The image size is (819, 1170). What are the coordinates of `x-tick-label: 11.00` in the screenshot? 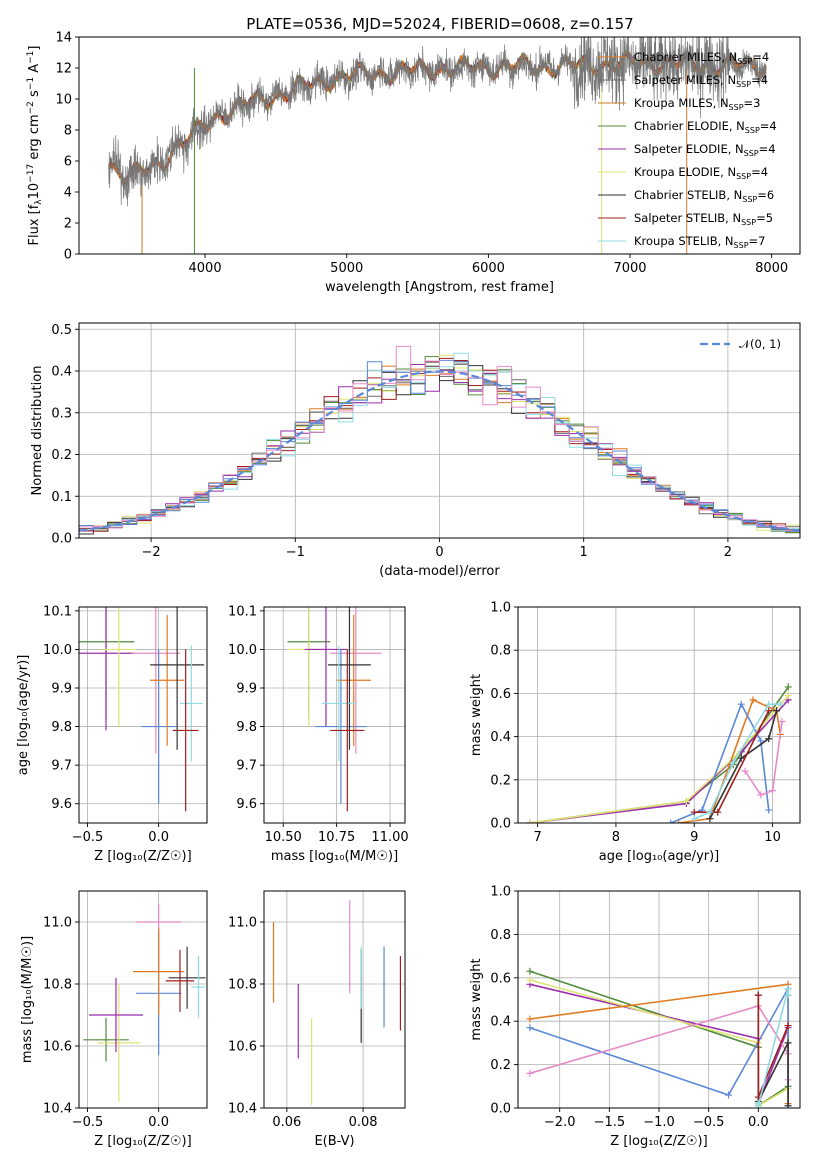 It's located at (389, 837).